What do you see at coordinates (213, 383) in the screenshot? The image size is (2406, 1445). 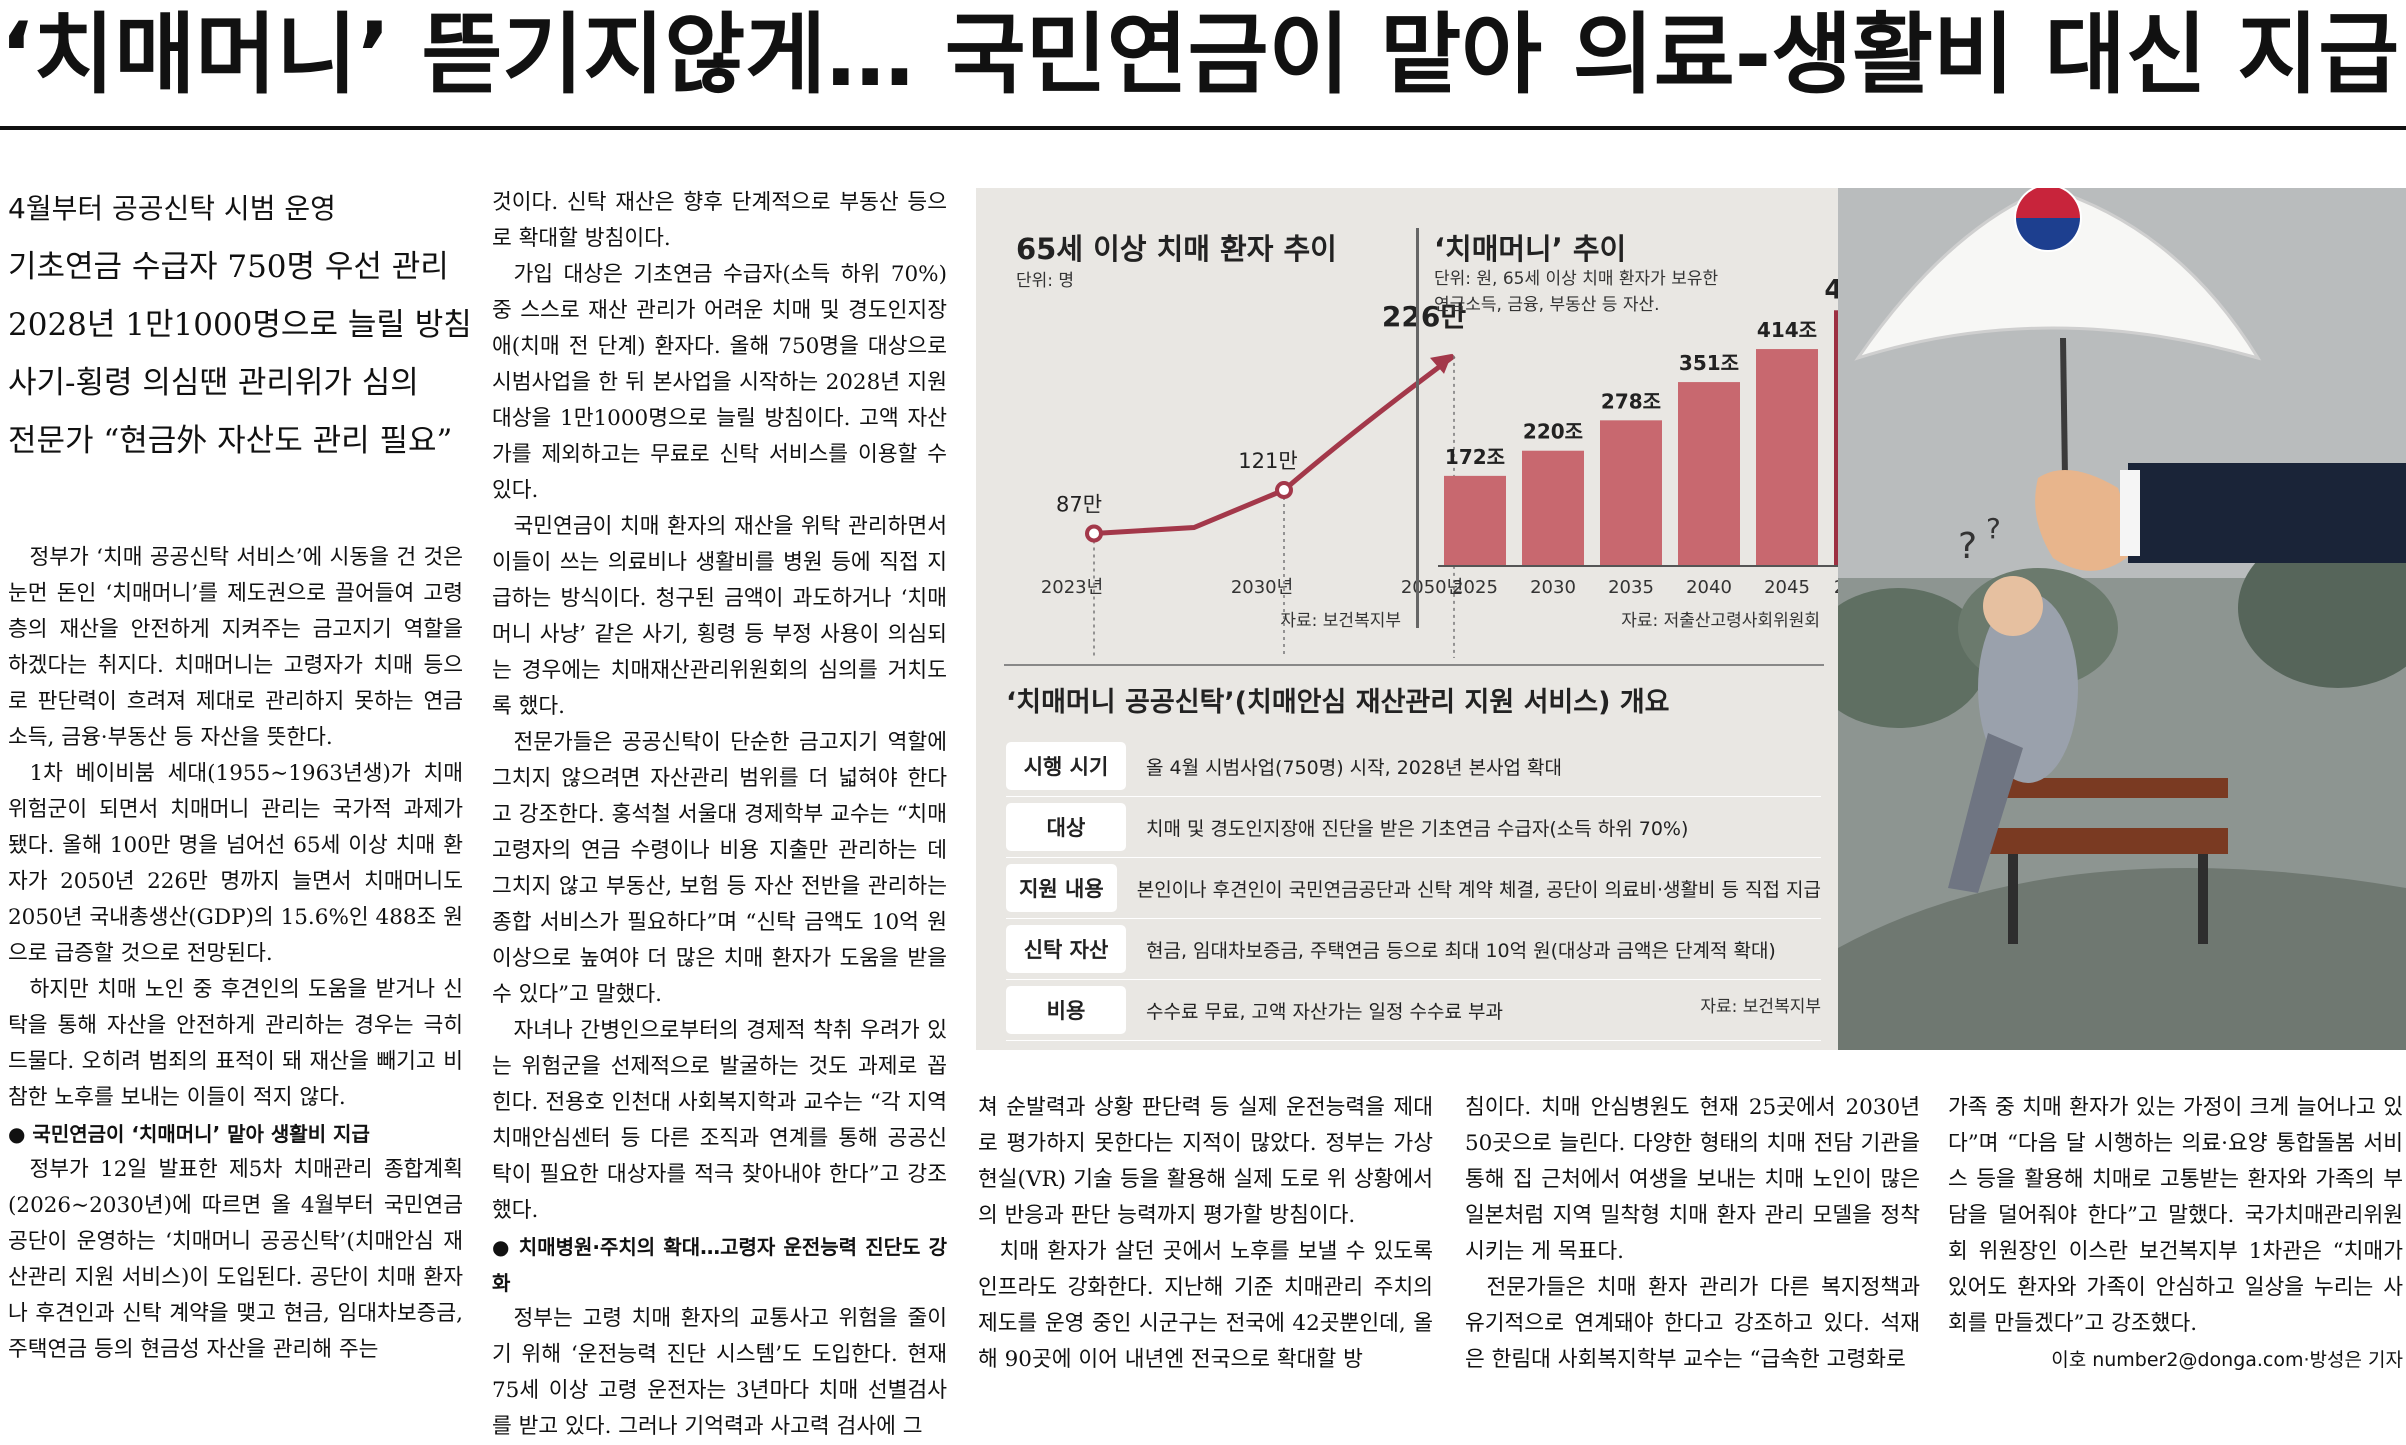 I see `subheadline: 사기-횡령 의심땐 관리위가 심의` at bounding box center [213, 383].